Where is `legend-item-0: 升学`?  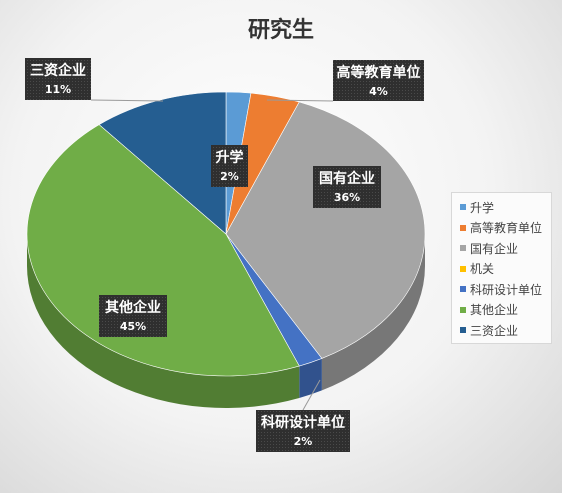
legend-item-0: 升学 is located at coordinates (505, 207).